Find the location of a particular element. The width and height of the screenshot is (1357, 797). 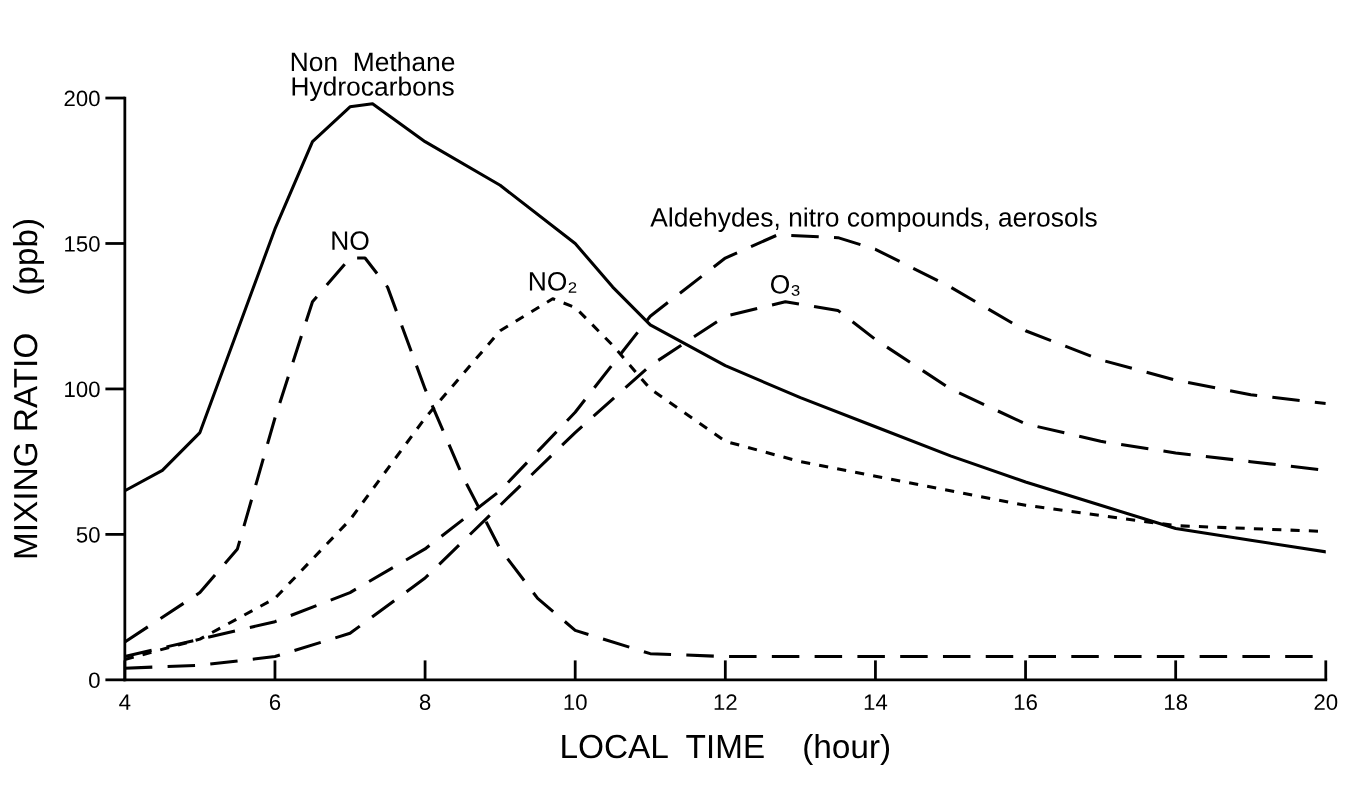

x-tick-label: 18 is located at coordinates (1176, 702).